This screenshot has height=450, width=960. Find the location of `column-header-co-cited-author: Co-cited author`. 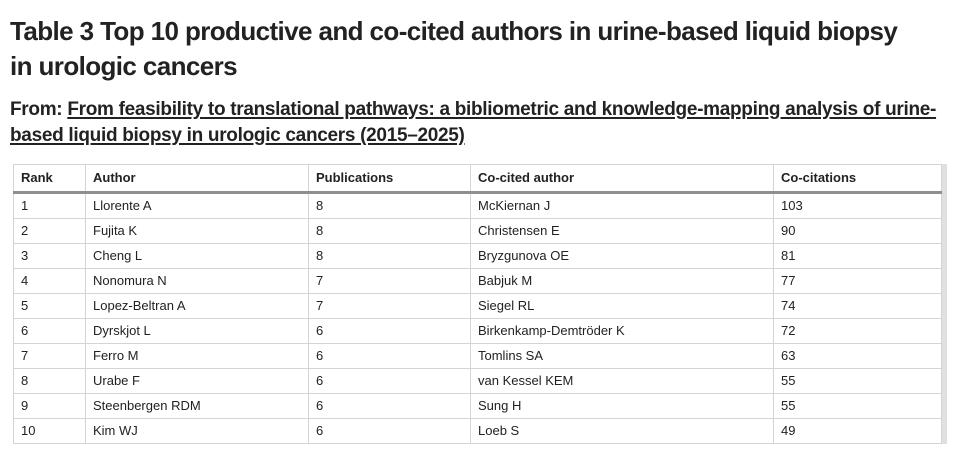

column-header-co-cited-author: Co-cited author is located at coordinates (622, 179).